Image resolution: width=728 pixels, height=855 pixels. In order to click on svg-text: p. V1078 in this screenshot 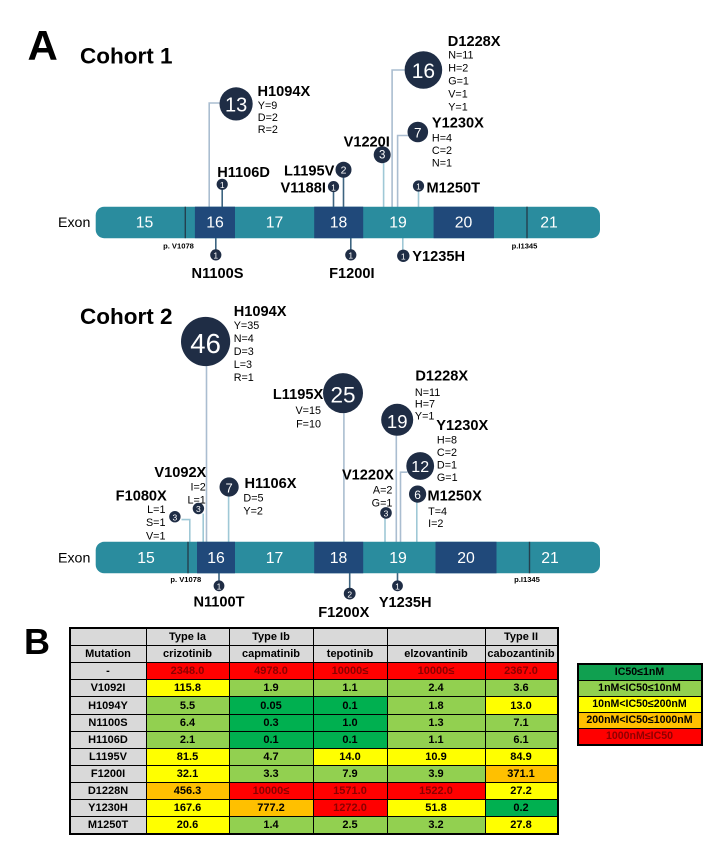, I will do `click(178, 246)`.